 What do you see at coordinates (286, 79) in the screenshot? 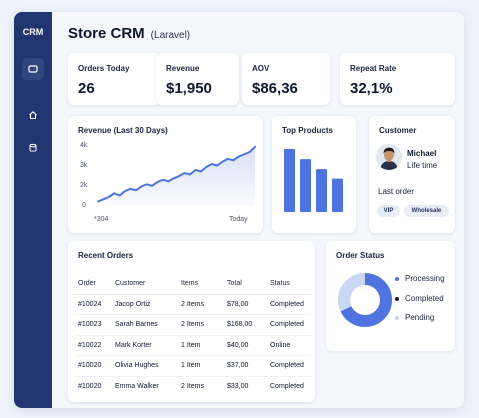
I see `kpi-card-aov: AOV $86,36` at bounding box center [286, 79].